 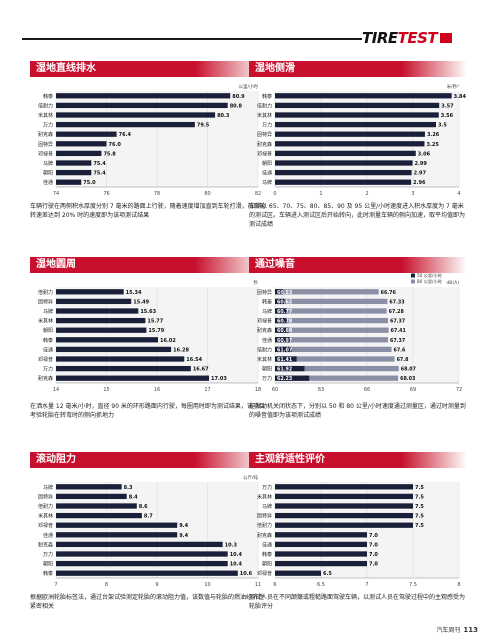 What do you see at coordinates (447, 106) in the screenshot?
I see `data-label: 3.57` at bounding box center [447, 106].